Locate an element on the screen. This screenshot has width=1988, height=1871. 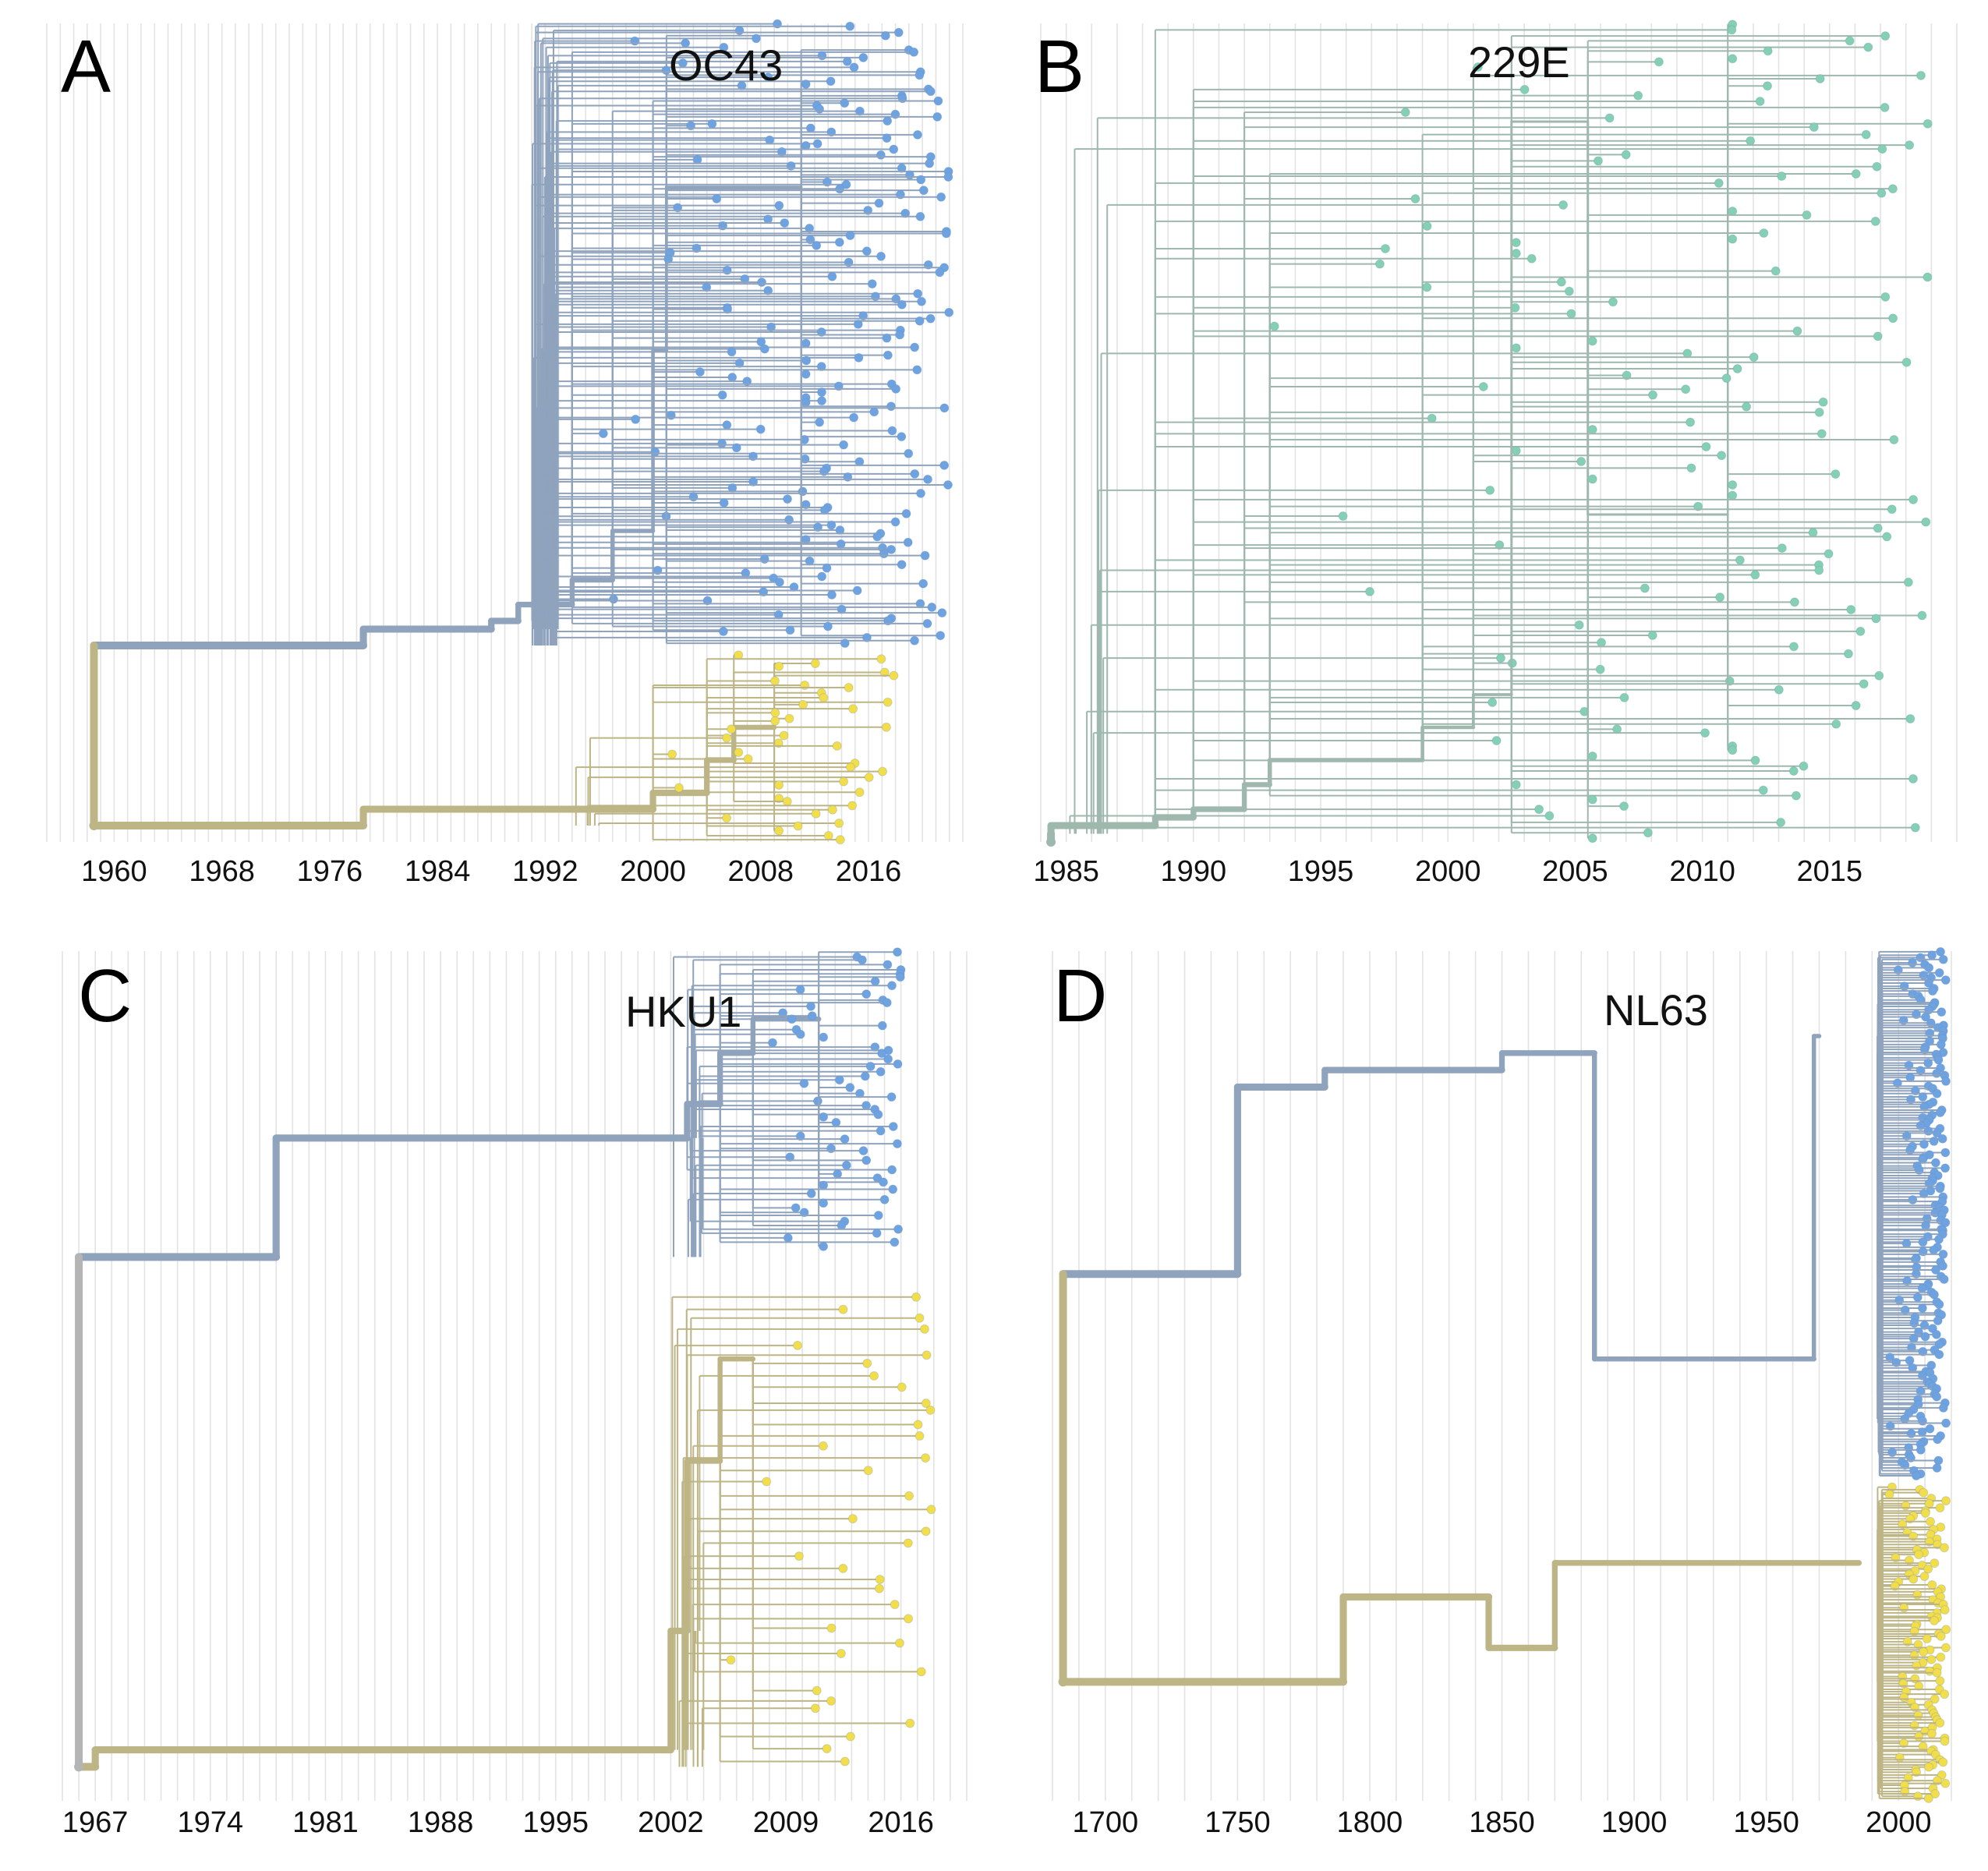
x-tick-label: 2002 is located at coordinates (671, 1822).